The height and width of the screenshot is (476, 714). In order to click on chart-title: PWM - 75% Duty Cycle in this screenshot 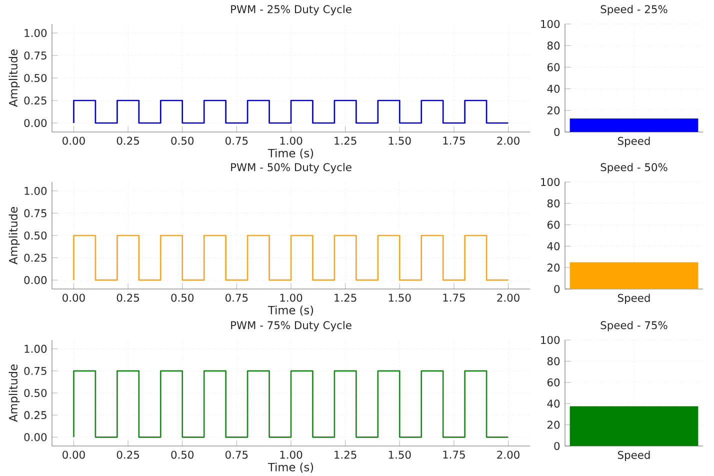, I will do `click(291, 326)`.